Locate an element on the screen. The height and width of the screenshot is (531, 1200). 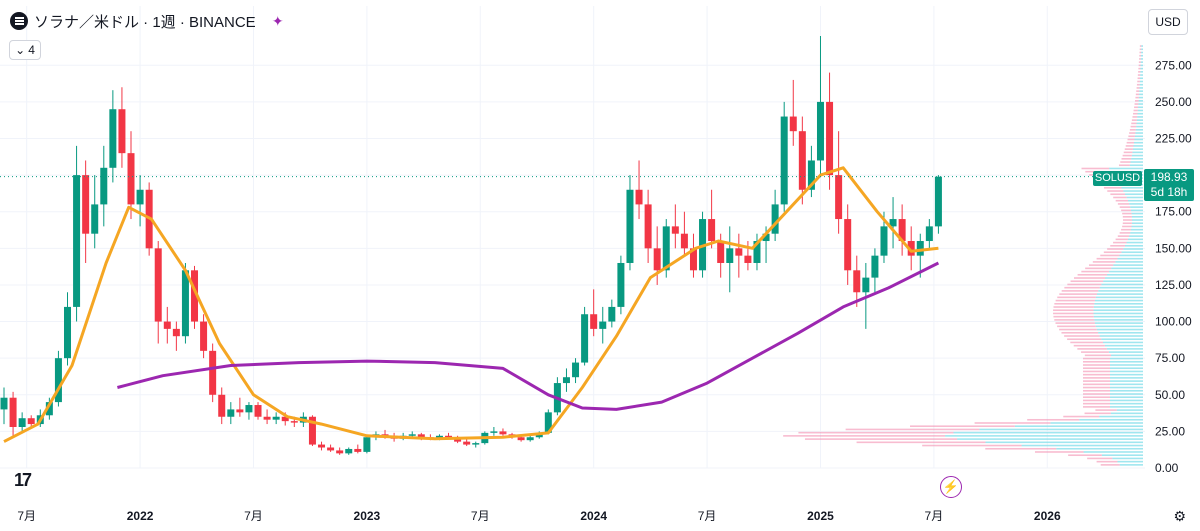
x-tick-label: 2025 is located at coordinates (820, 516).